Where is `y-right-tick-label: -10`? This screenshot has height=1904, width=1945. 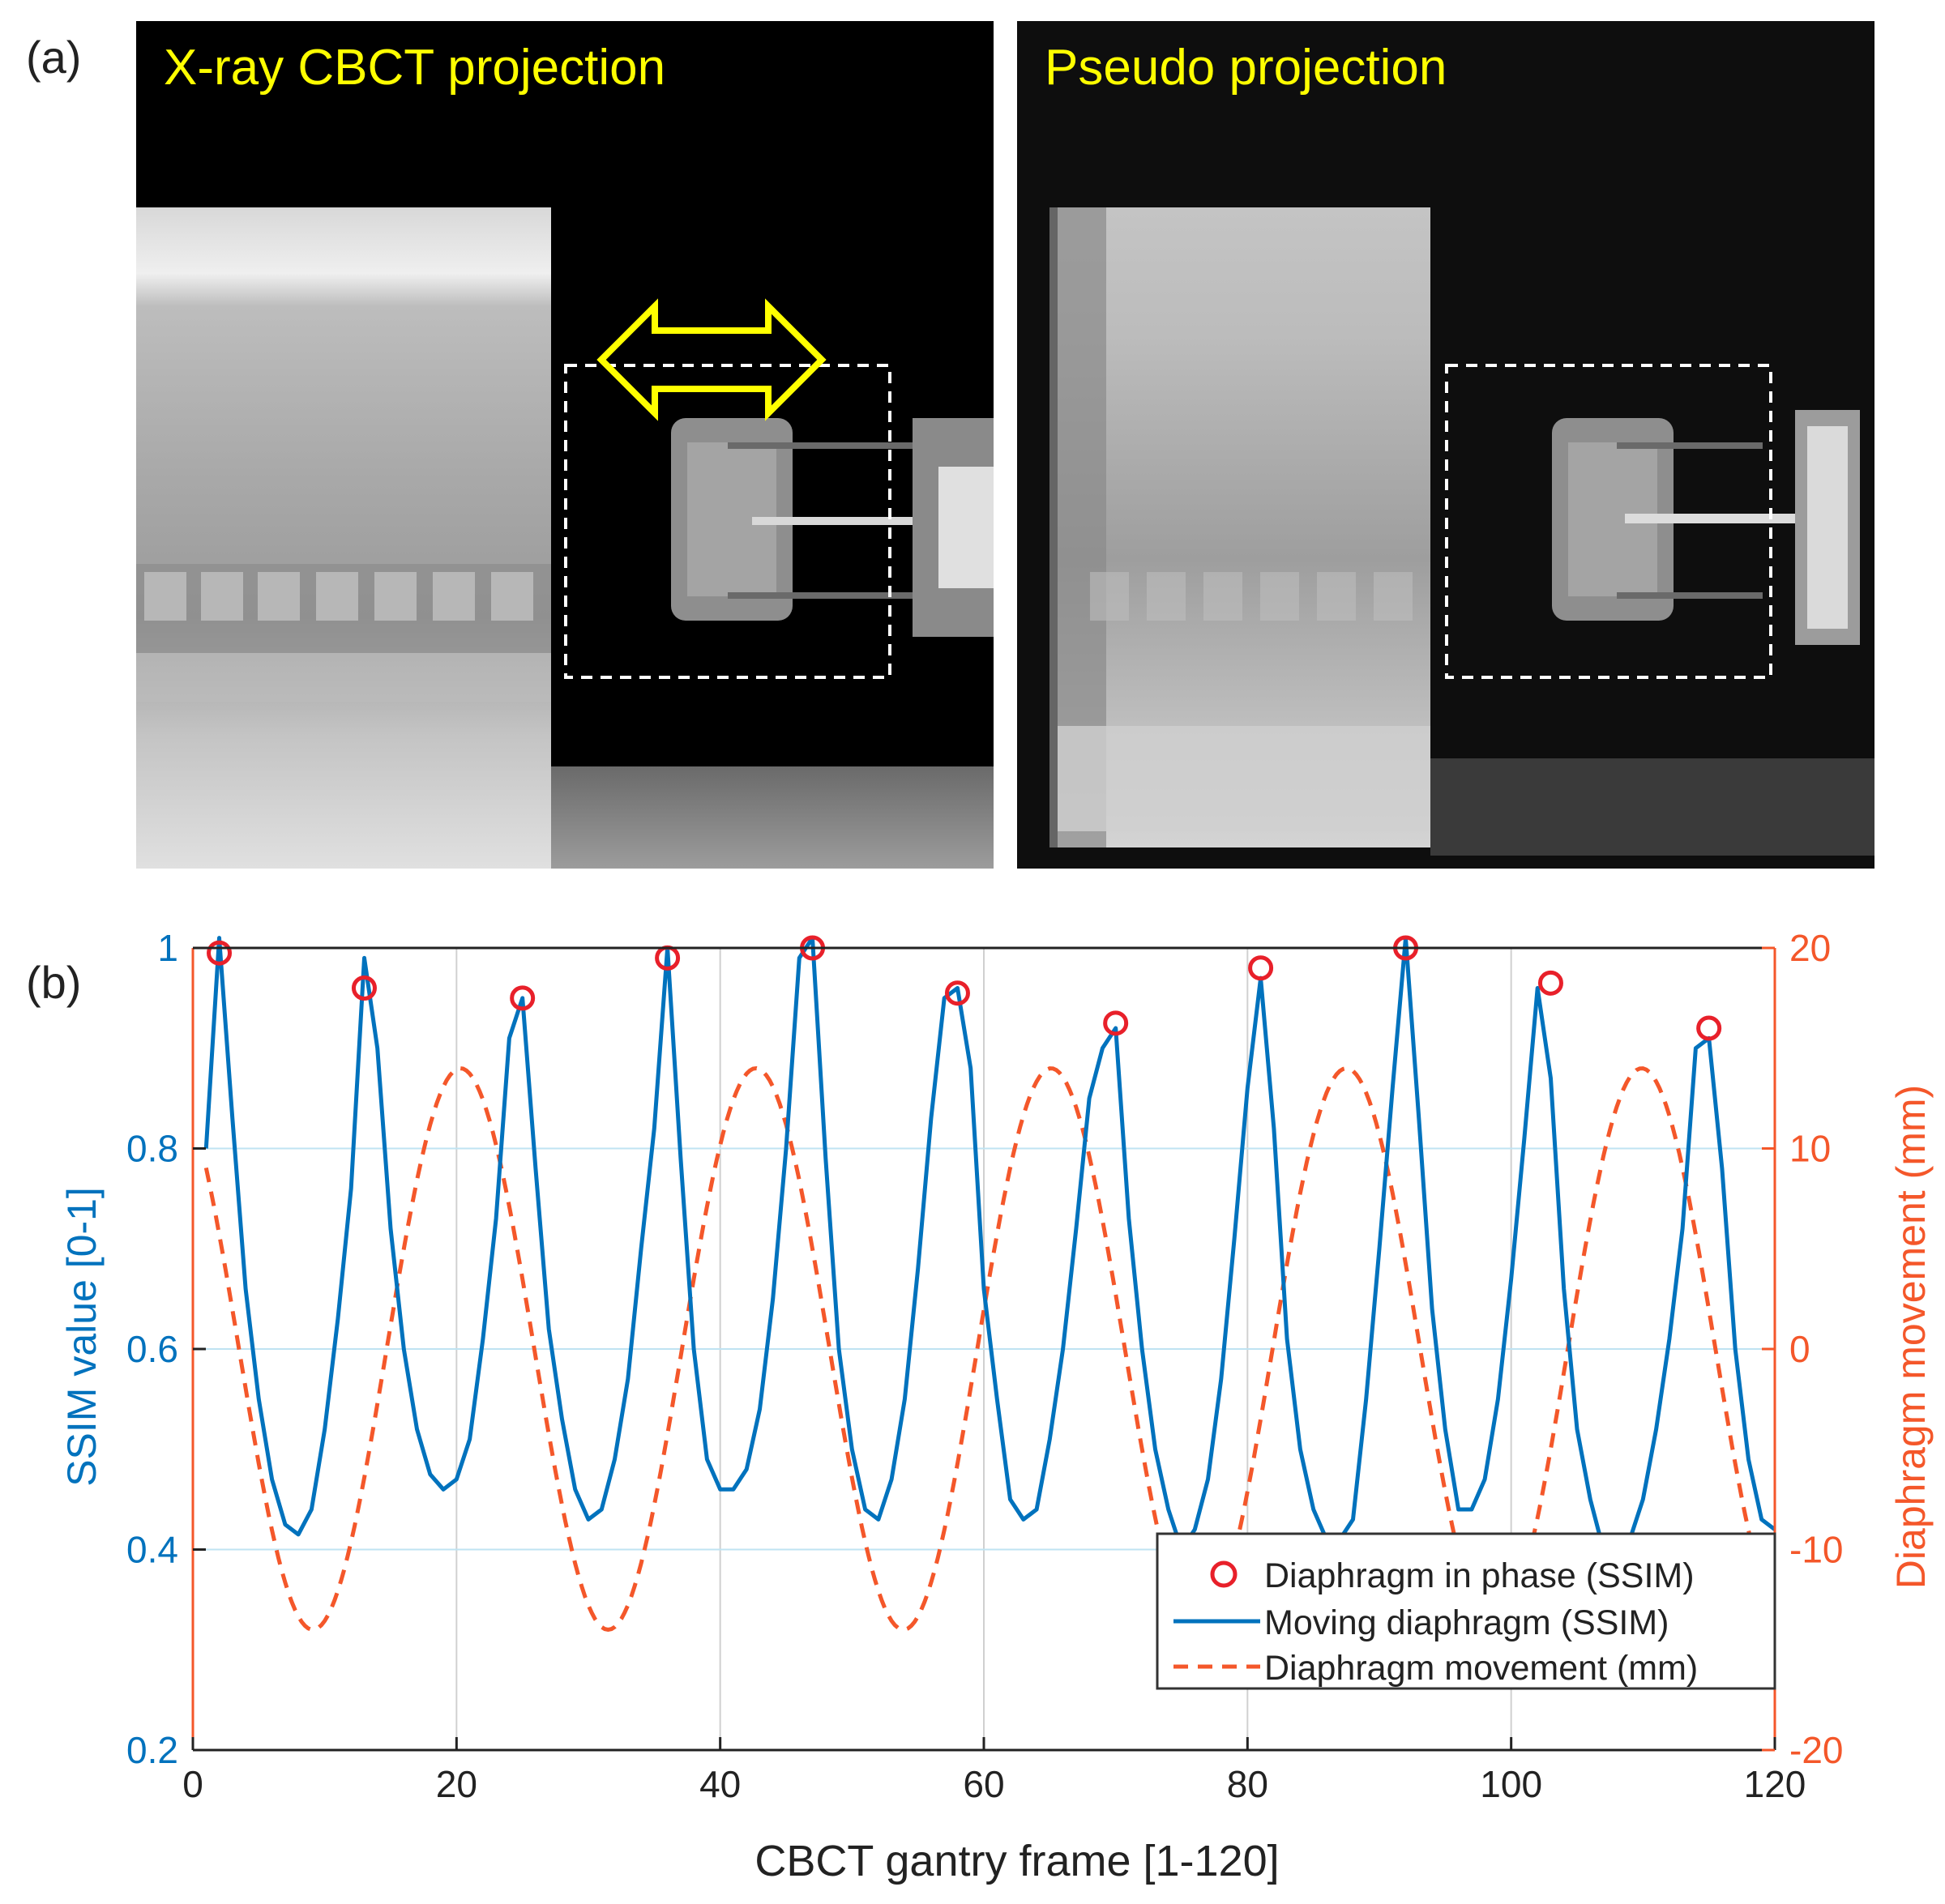 y-right-tick-label: -10 is located at coordinates (1816, 1550).